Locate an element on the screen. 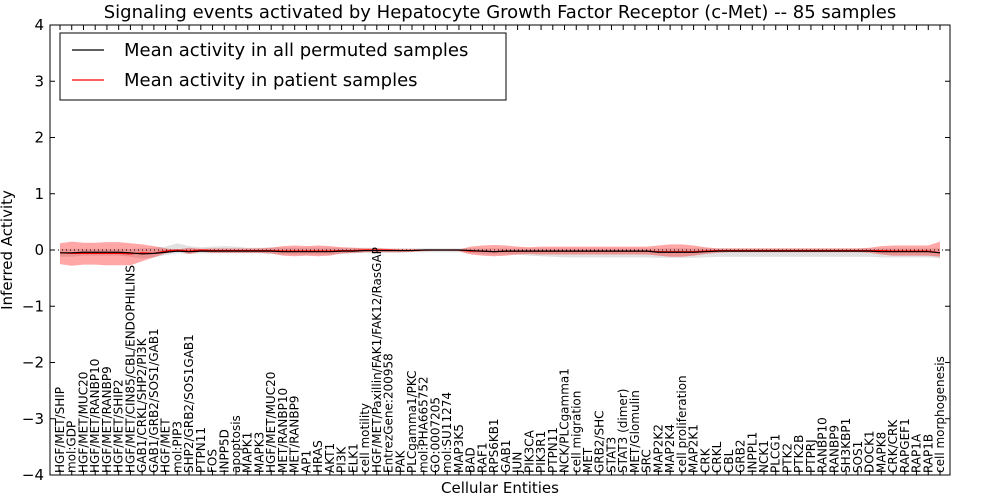 The height and width of the screenshot is (500, 1000). x-category-label: HGF/MET/CIN85/CBL/ENDOPHILINS is located at coordinates (130, 369).